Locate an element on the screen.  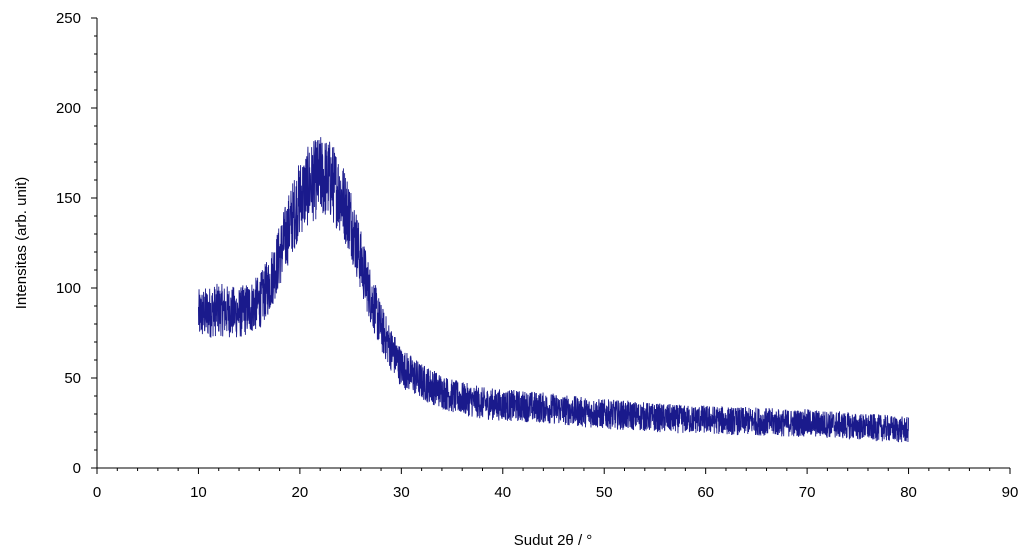
x-tick-label: 10 is located at coordinates (198, 492).